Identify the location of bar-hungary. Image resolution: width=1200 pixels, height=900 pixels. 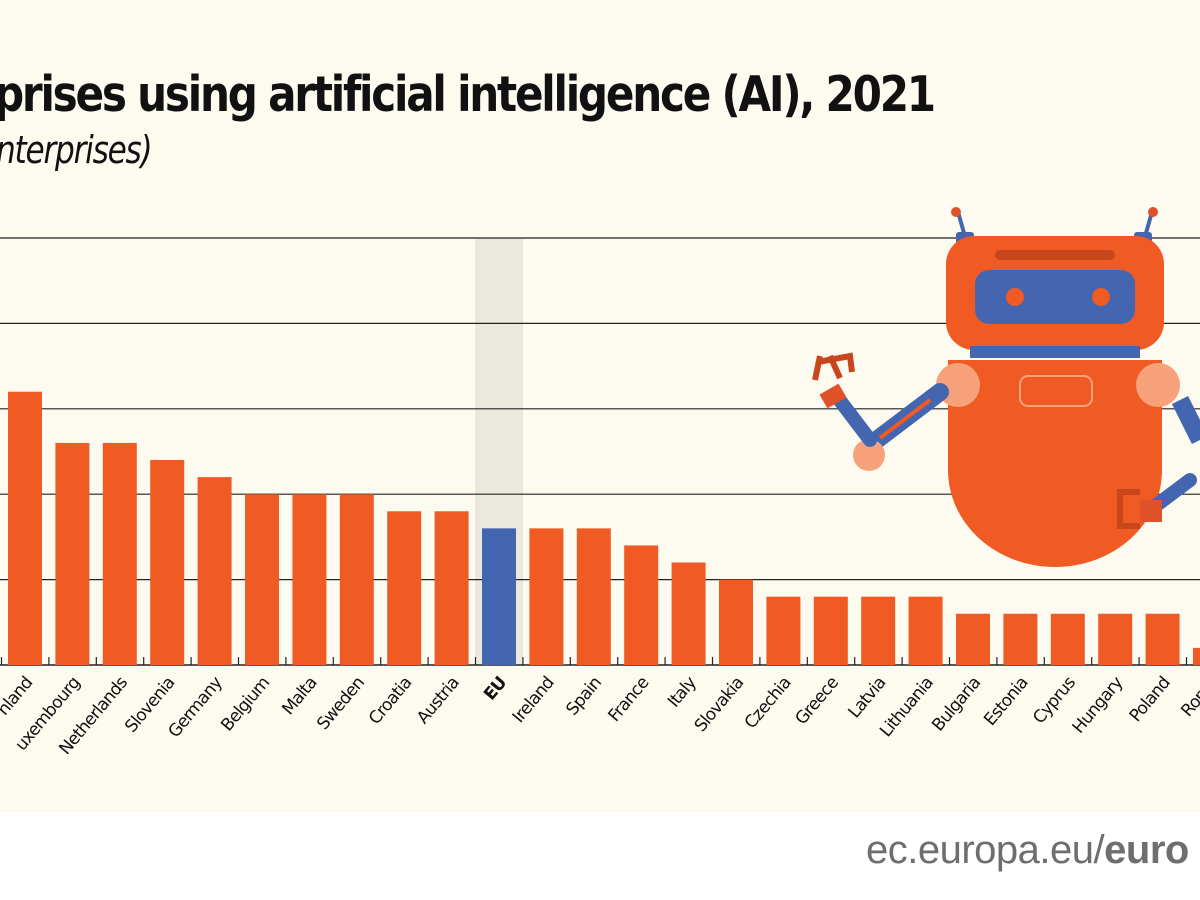
(1115, 639).